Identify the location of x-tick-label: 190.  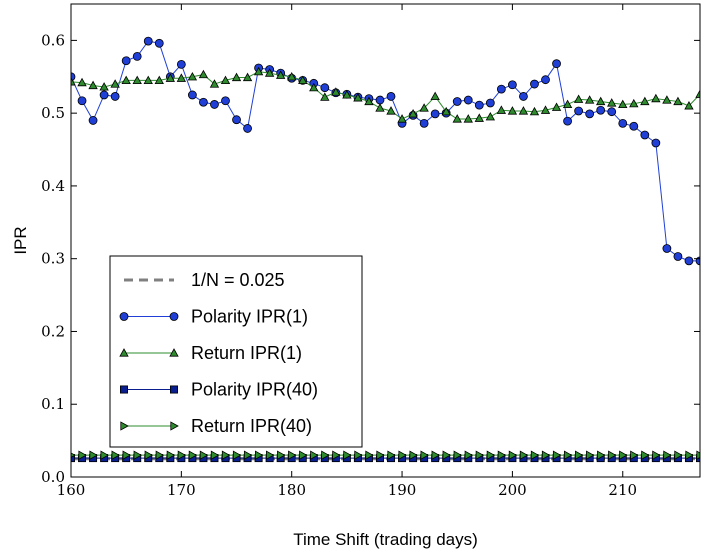
(402, 490).